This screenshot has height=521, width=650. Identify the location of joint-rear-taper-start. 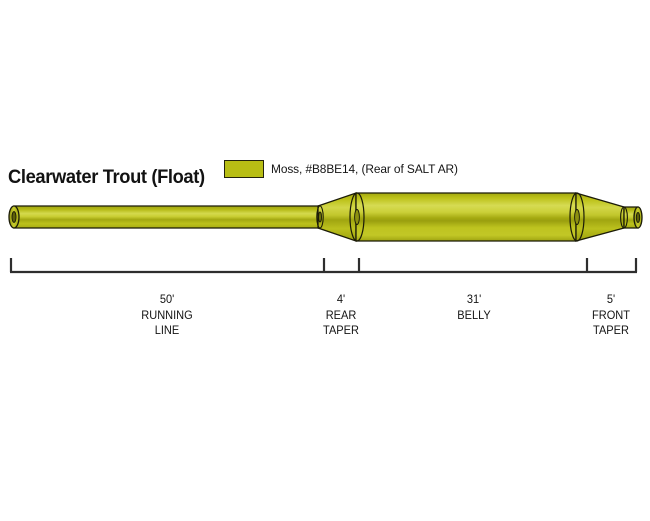
(320, 217).